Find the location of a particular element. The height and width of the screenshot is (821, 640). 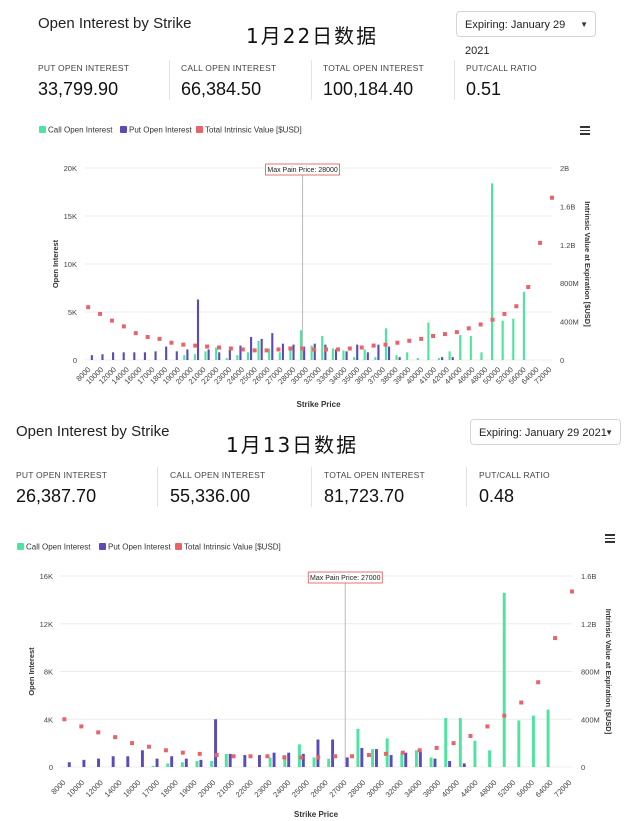

x-tick-label: 20000 is located at coordinates (206, 788).